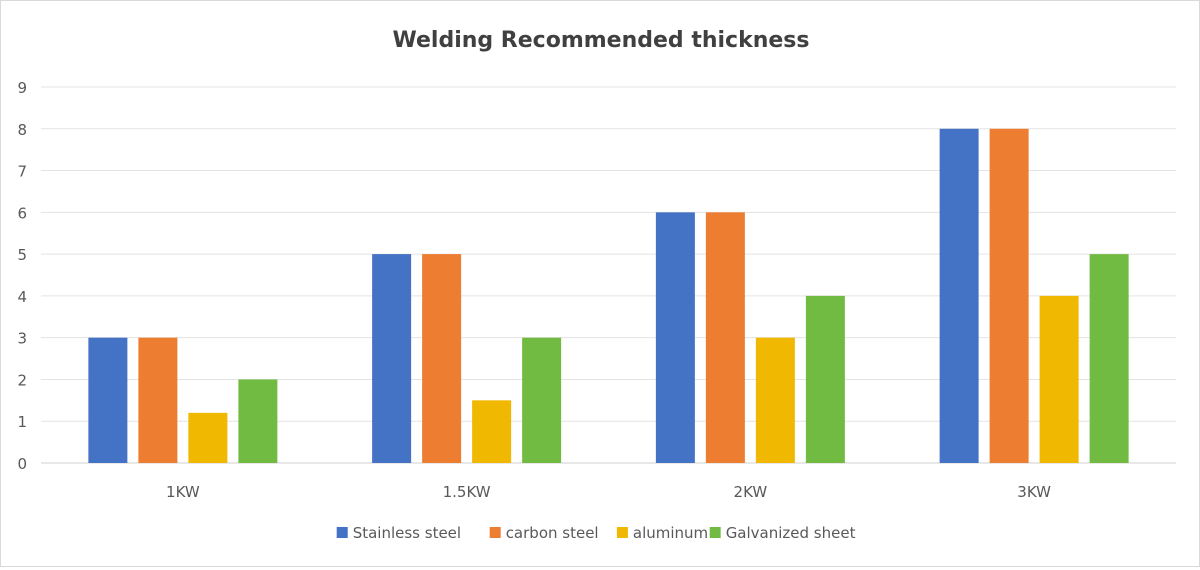 This screenshot has width=1200, height=570. What do you see at coordinates (22, 464) in the screenshot?
I see `y-tick-label: 0` at bounding box center [22, 464].